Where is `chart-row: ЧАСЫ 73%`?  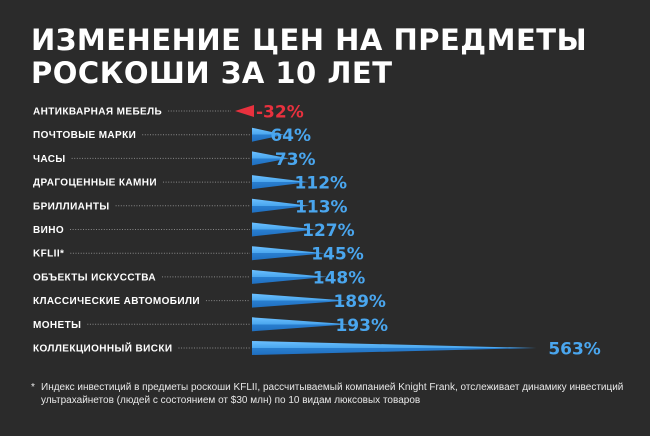
chart-row: ЧАСЫ 73% is located at coordinates (174, 160).